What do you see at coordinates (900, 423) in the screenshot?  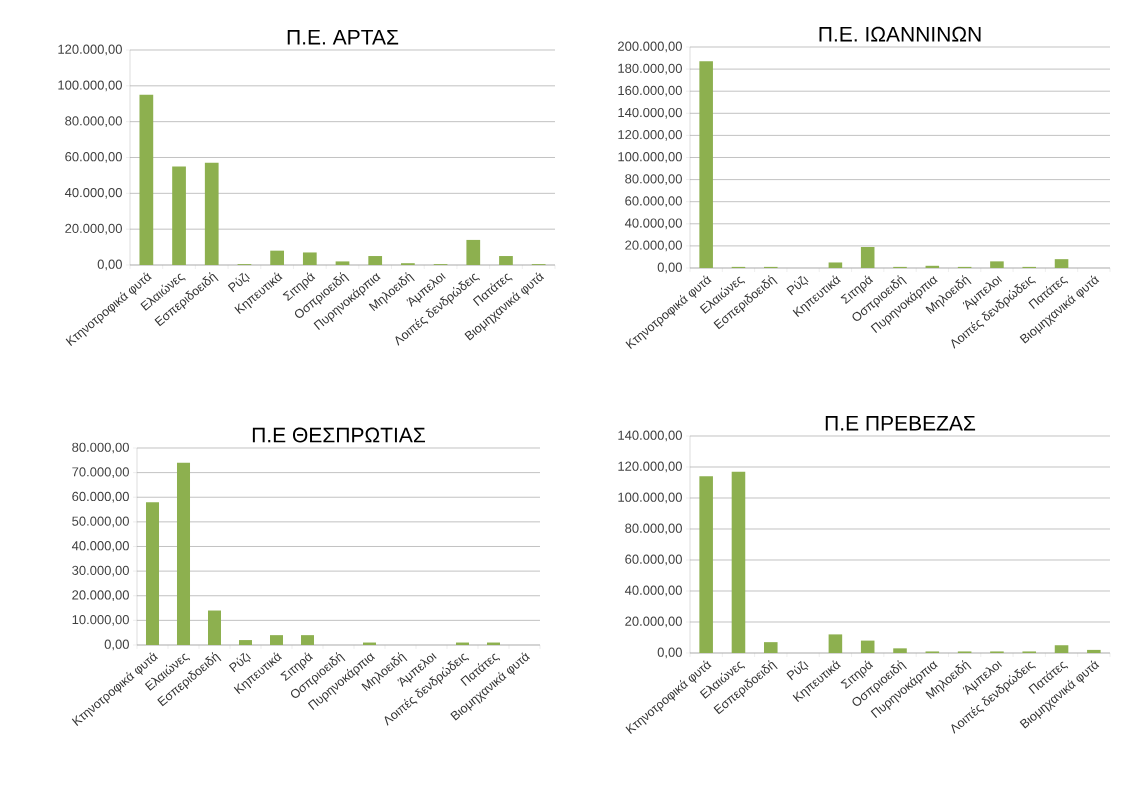 I see `chart-title: Π.Ε ΠΡΕΒΕΖΑΣ` at bounding box center [900, 423].